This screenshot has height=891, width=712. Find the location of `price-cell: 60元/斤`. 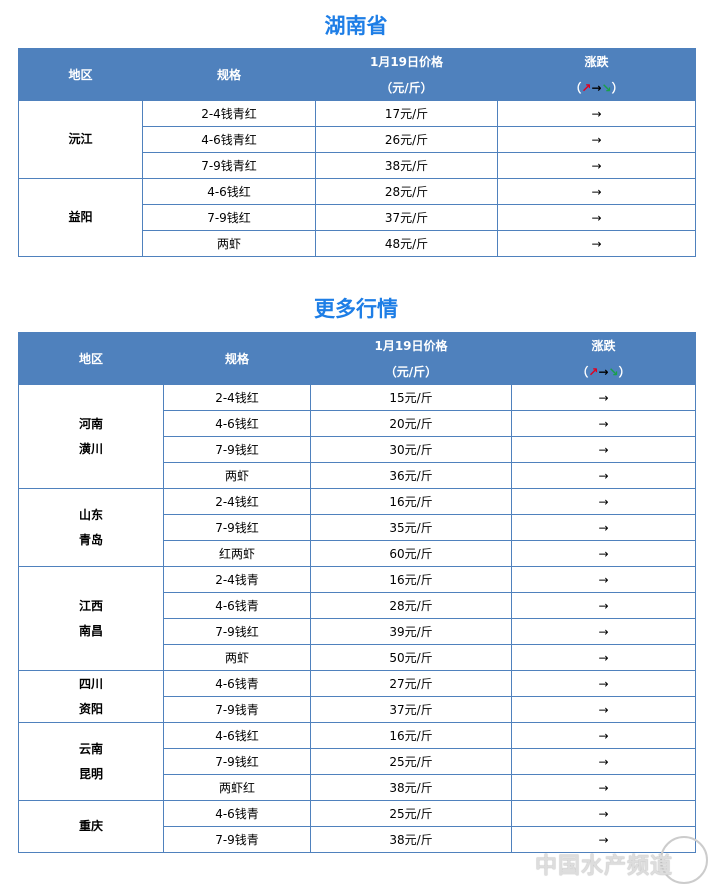

price-cell: 60元/斤 is located at coordinates (411, 553).